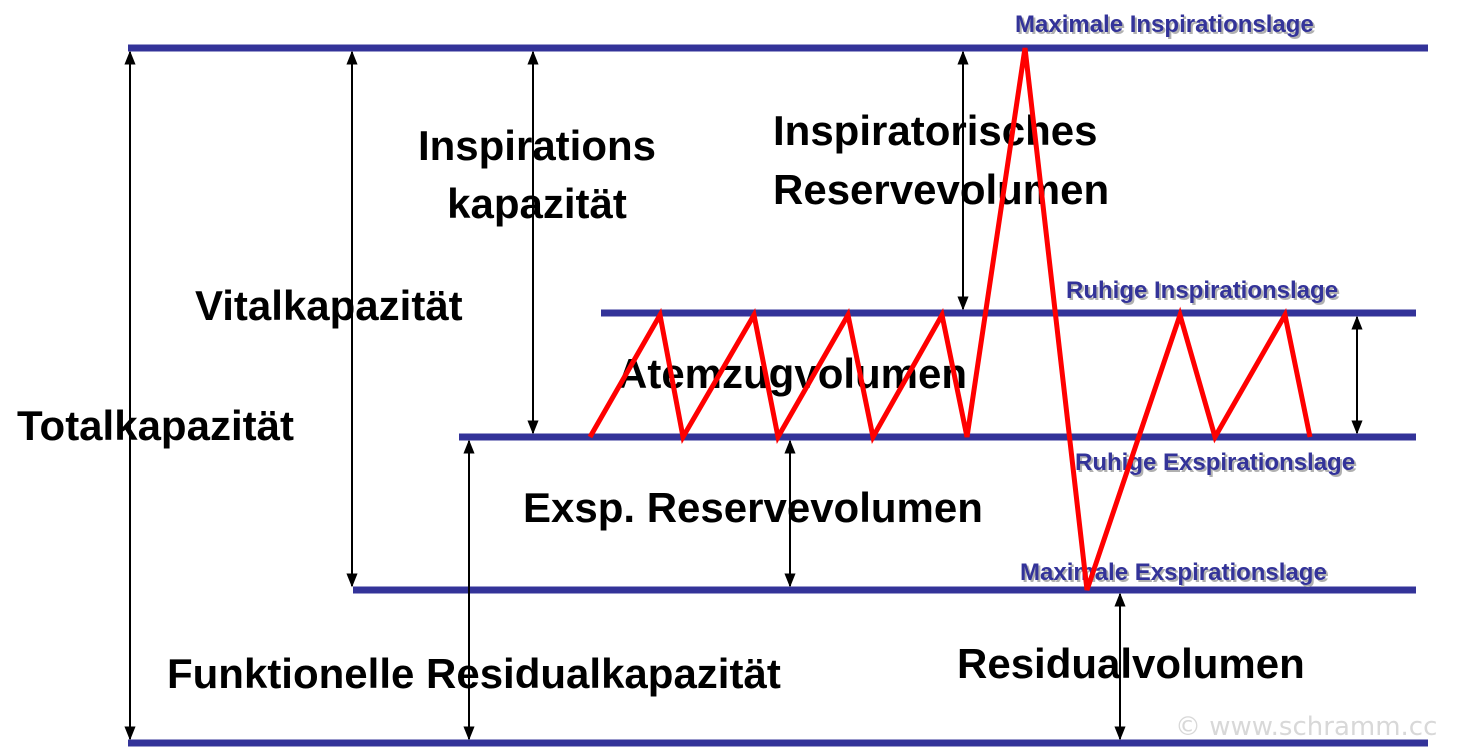 The image size is (1478, 749). I want to click on volume-label: Totalkapazität, so click(155, 425).